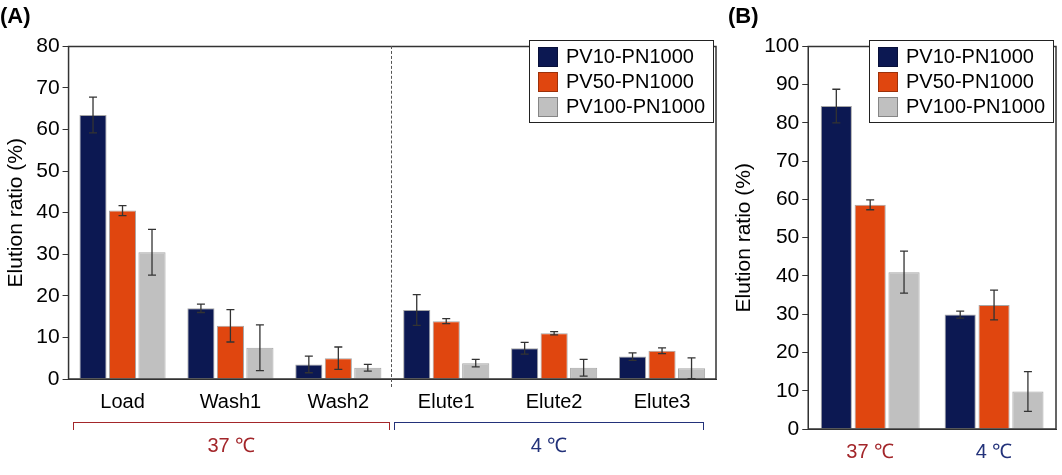 The image size is (1062, 475). What do you see at coordinates (743, 16) in the screenshot?
I see `chart-title: (B)` at bounding box center [743, 16].